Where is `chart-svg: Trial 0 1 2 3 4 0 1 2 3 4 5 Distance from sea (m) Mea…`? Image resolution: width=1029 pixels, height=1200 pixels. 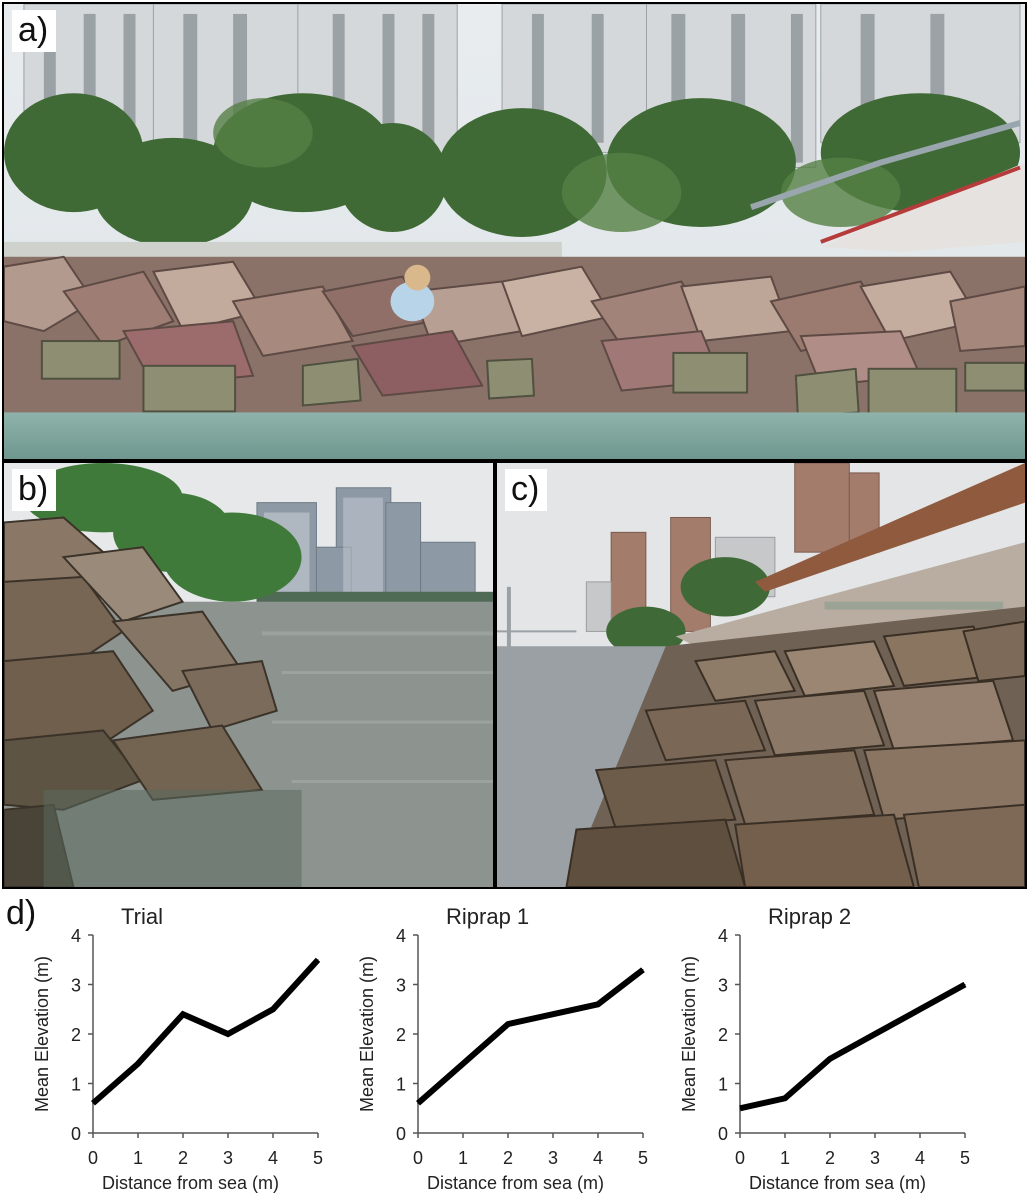 chart-svg: Trial 0 1 2 3 4 0 1 2 3 4 5 Distance from sea (m) Mea… is located at coordinates (177, 1048).